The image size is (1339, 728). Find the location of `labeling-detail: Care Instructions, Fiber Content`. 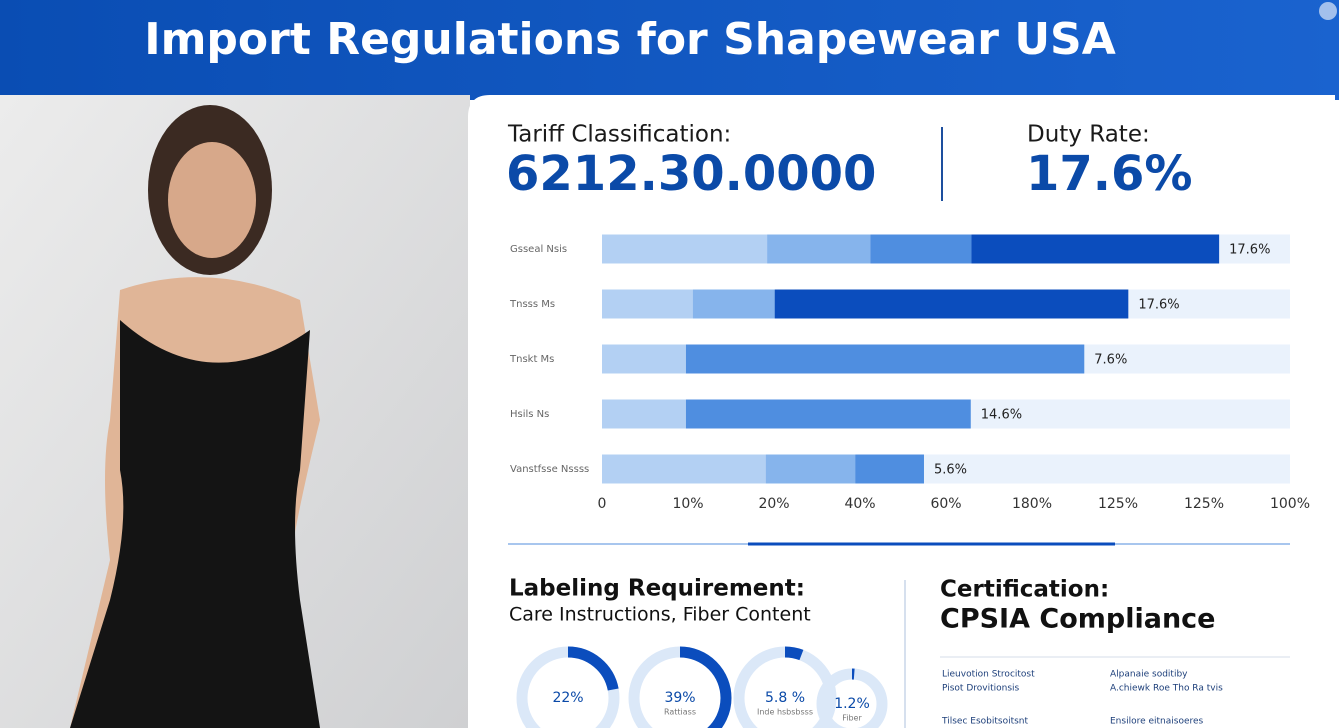

labeling-detail: Care Instructions, Fiber Content is located at coordinates (660, 615).